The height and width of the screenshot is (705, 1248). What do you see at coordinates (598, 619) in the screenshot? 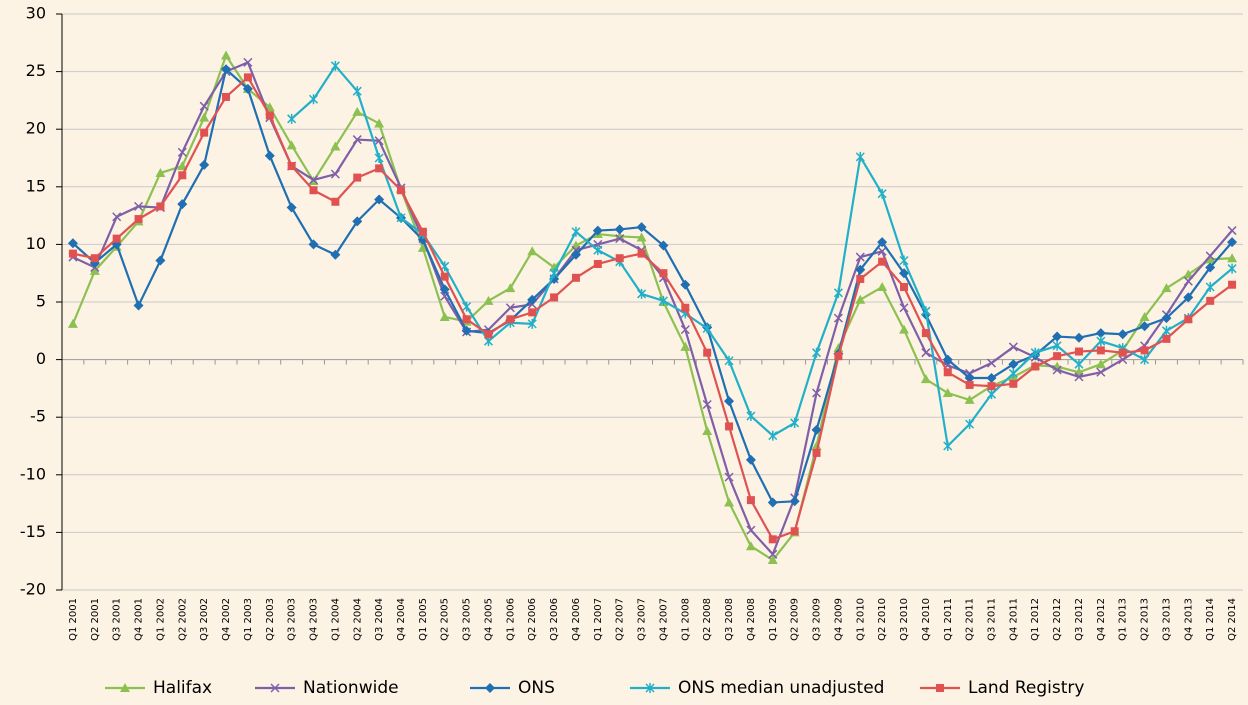
I see `x-tick-label: Q1 2007` at bounding box center [598, 619].